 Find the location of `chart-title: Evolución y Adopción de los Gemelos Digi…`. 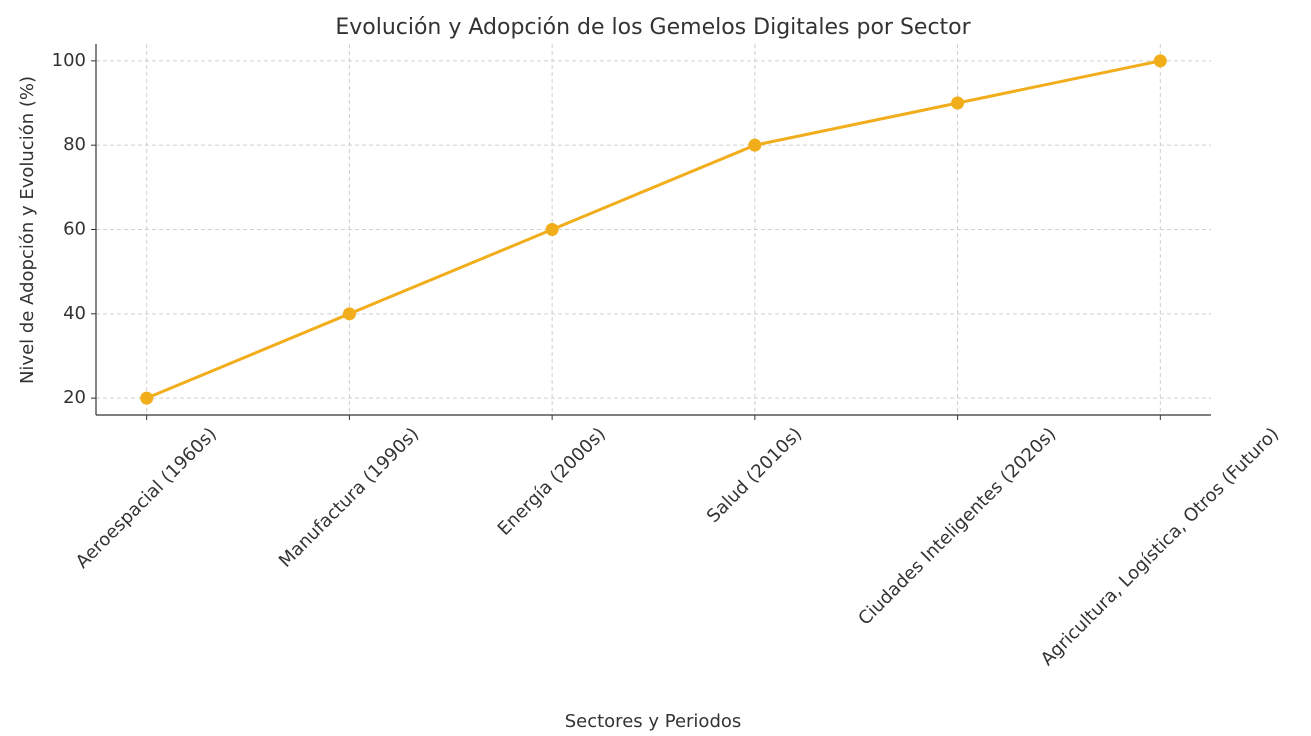

chart-title: Evolución y Adopción de los Gemelos Digi… is located at coordinates (653, 27).